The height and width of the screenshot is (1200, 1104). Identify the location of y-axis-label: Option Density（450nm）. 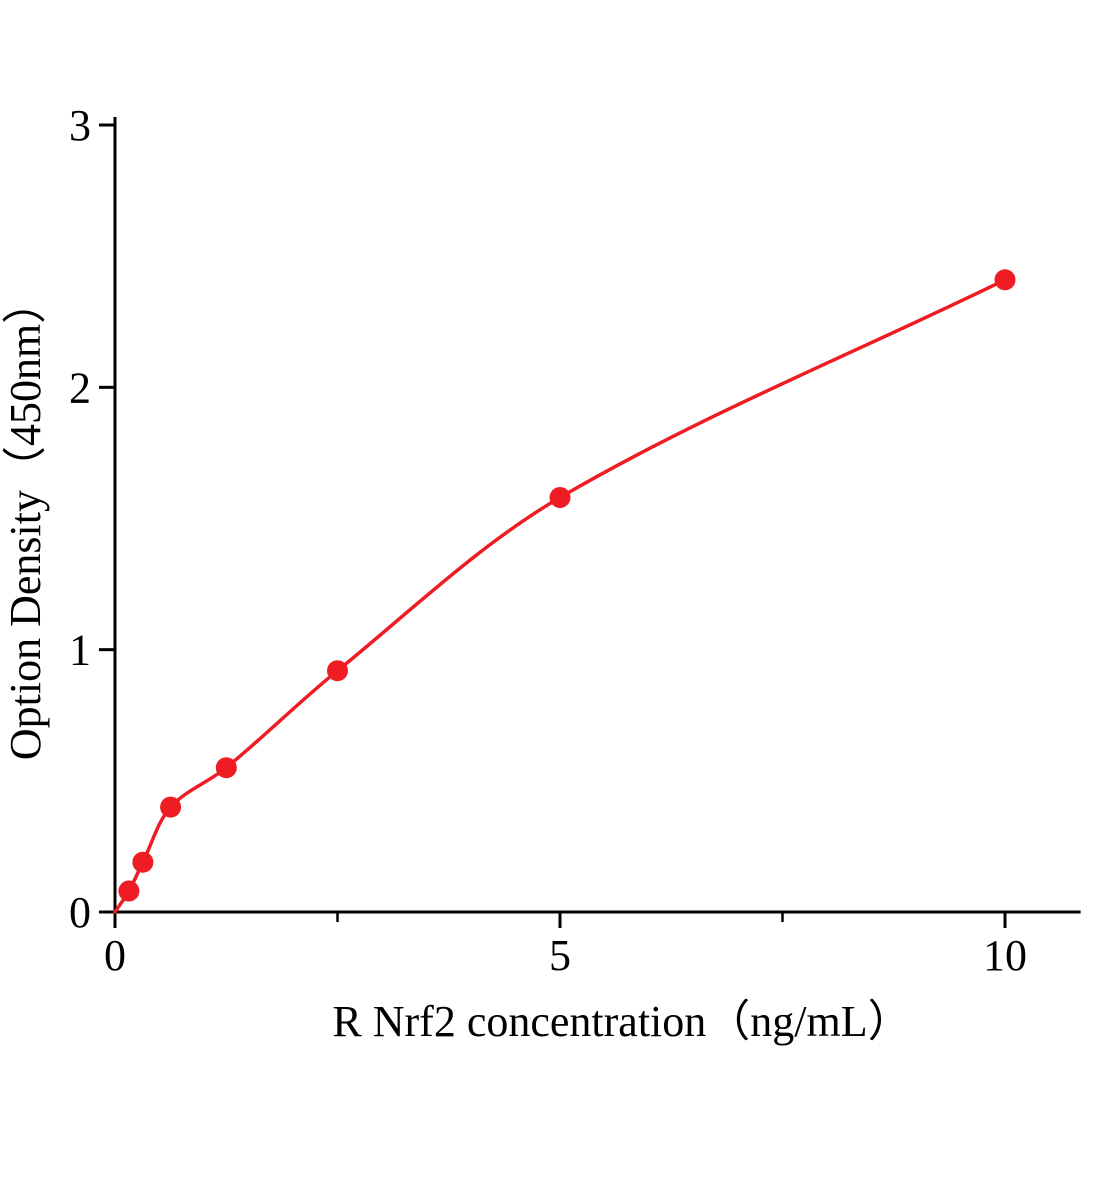
(25, 520).